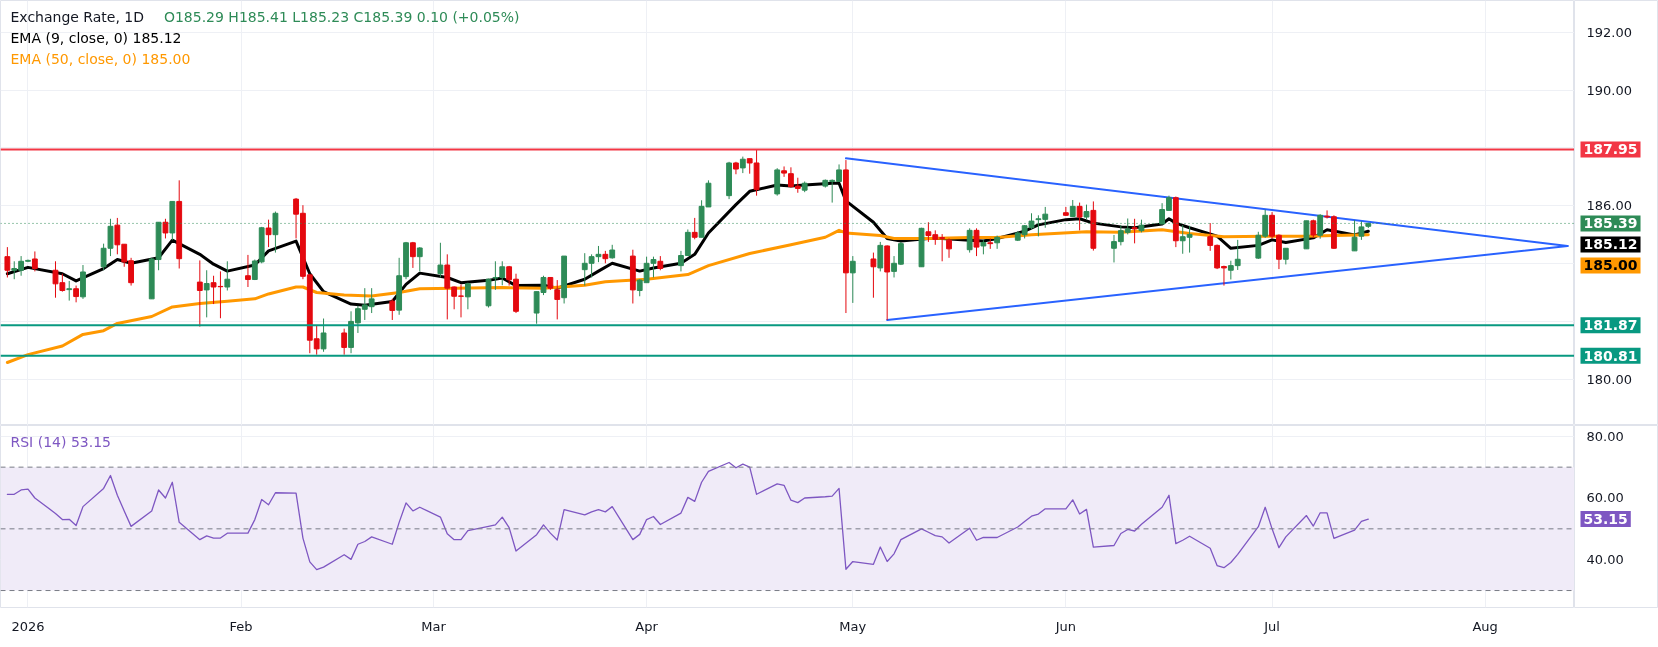  I want to click on ref-line-label: 180.81, so click(1610, 355).